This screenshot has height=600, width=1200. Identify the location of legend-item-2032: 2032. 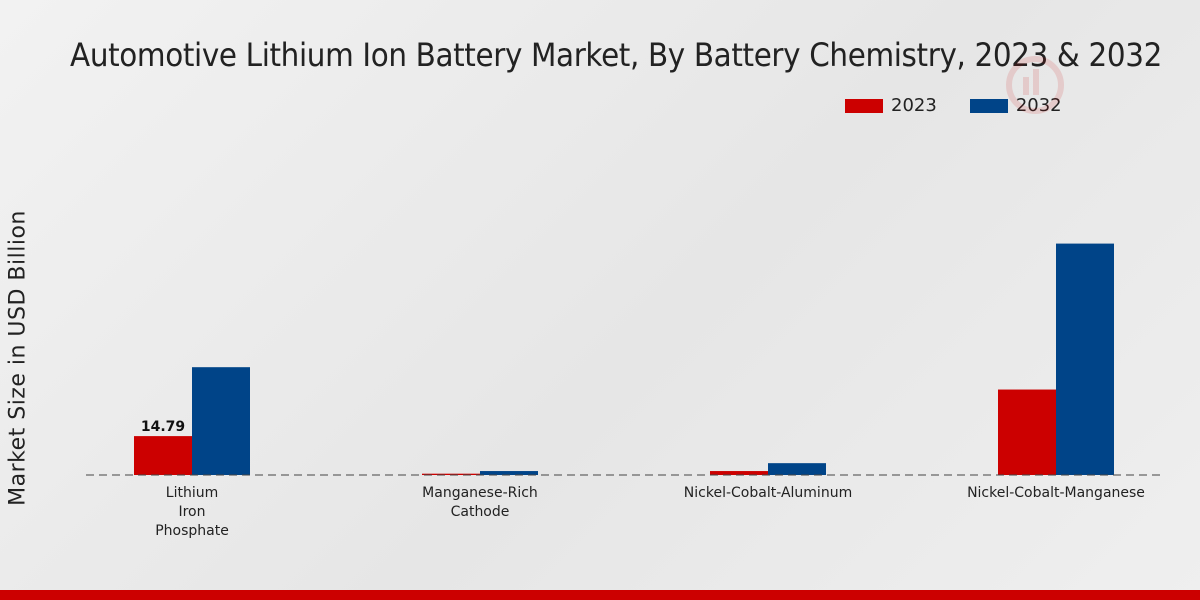
(1015, 105).